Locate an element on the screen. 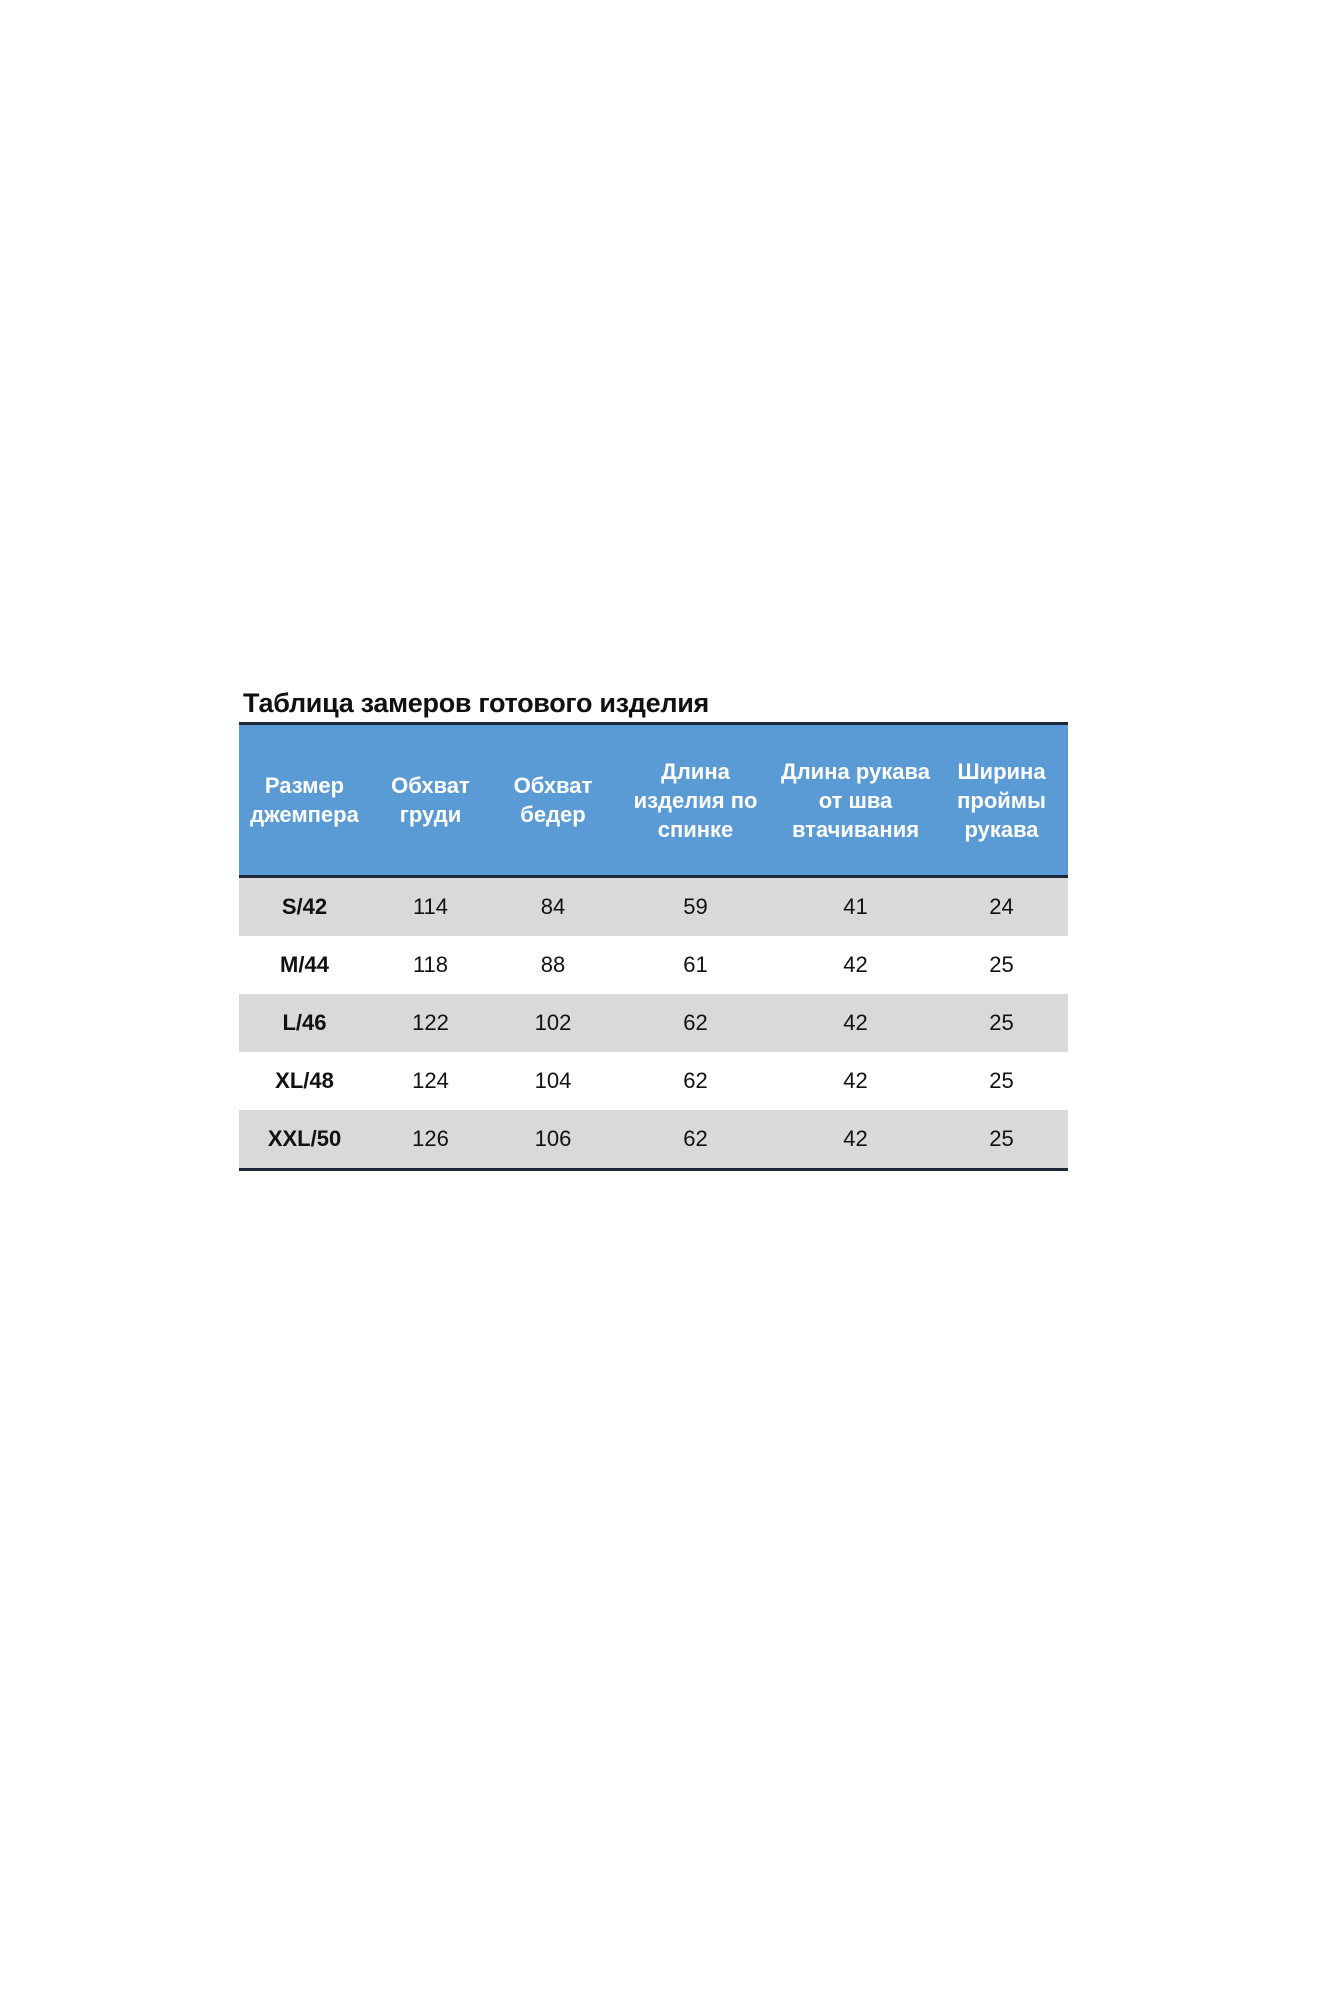 The image size is (1333, 2000). size-cell: XXL/50 is located at coordinates (304, 1140).